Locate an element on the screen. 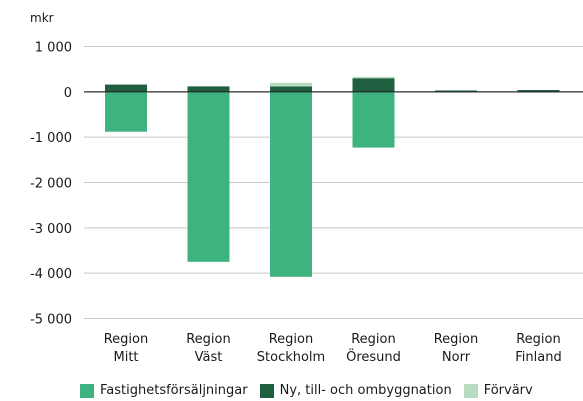 This screenshot has width=583, height=401. legend-item-forvarv: Förvärv is located at coordinates (498, 390).